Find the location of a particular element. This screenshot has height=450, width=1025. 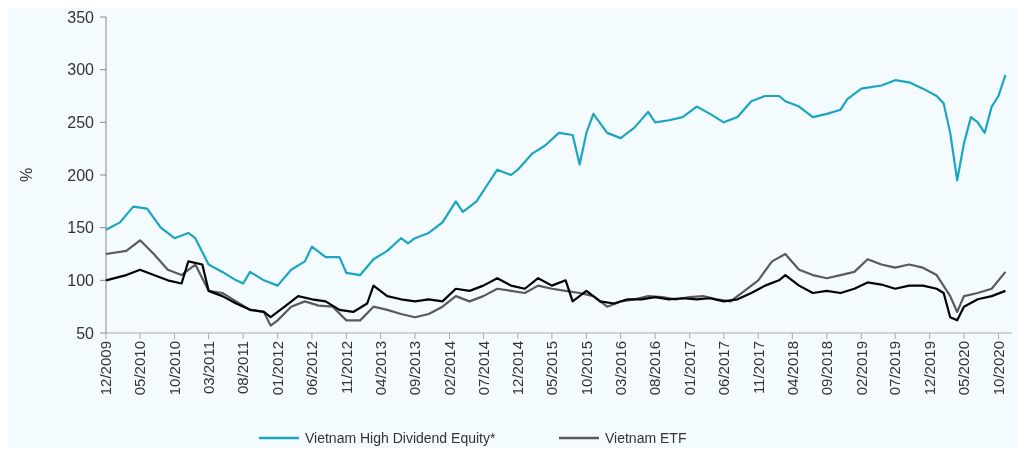

legend-label: Vietnam ETF is located at coordinates (646, 437).